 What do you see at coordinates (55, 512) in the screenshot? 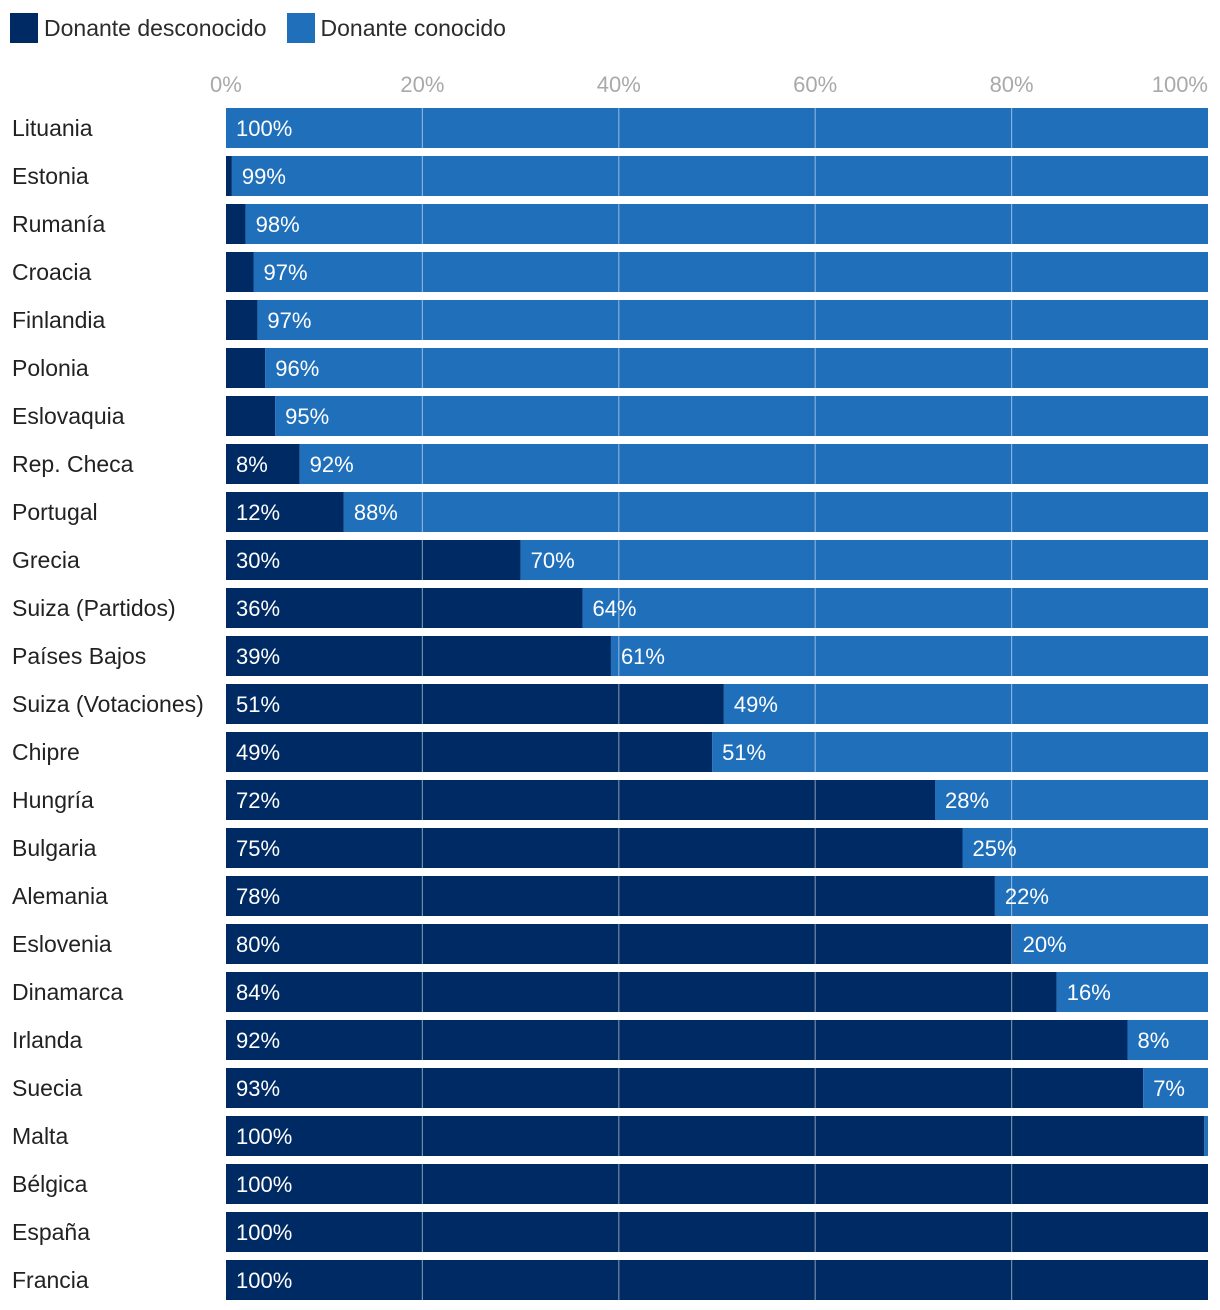
I see `category-label: Portugal` at bounding box center [55, 512].